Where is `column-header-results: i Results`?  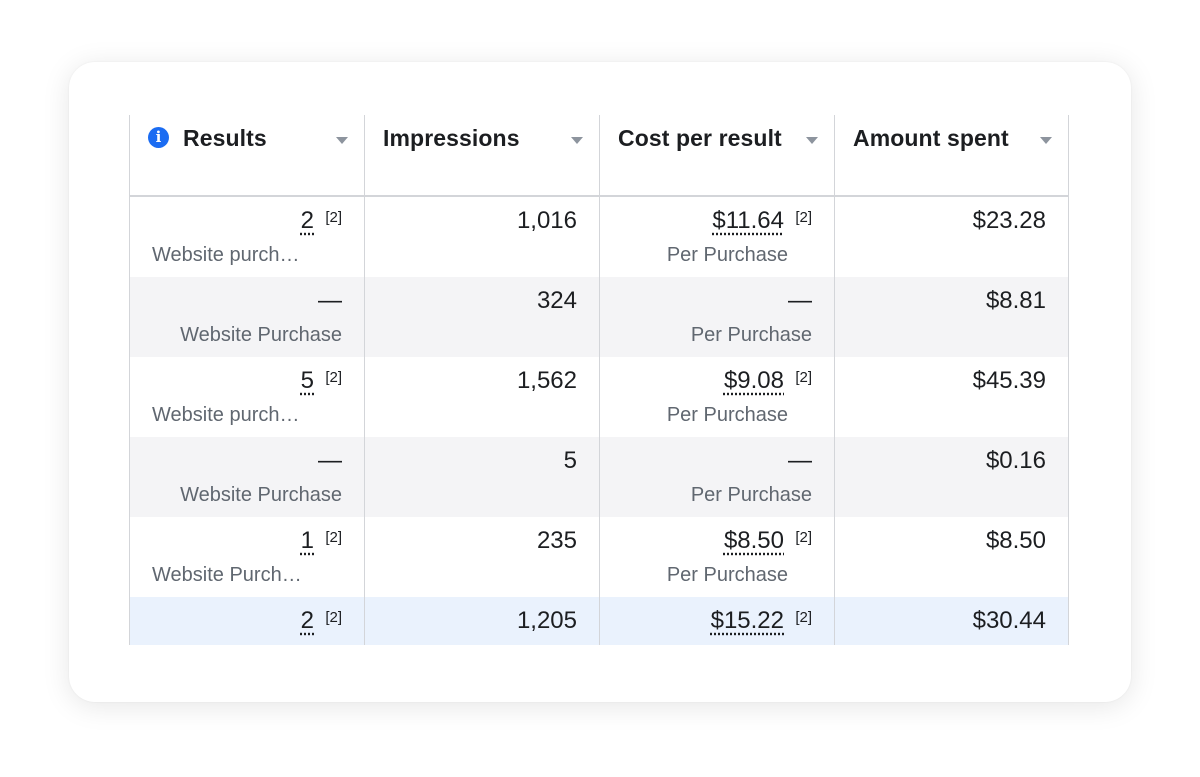 column-header-results: i Results is located at coordinates (246, 155).